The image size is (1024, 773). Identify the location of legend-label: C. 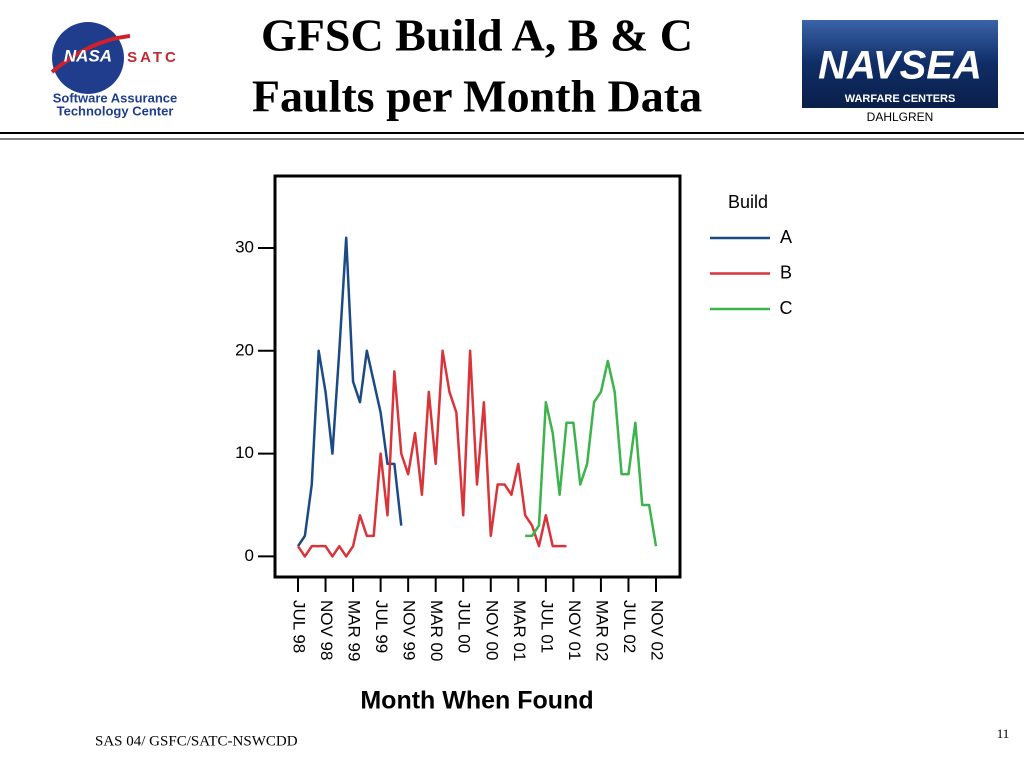
(786, 308).